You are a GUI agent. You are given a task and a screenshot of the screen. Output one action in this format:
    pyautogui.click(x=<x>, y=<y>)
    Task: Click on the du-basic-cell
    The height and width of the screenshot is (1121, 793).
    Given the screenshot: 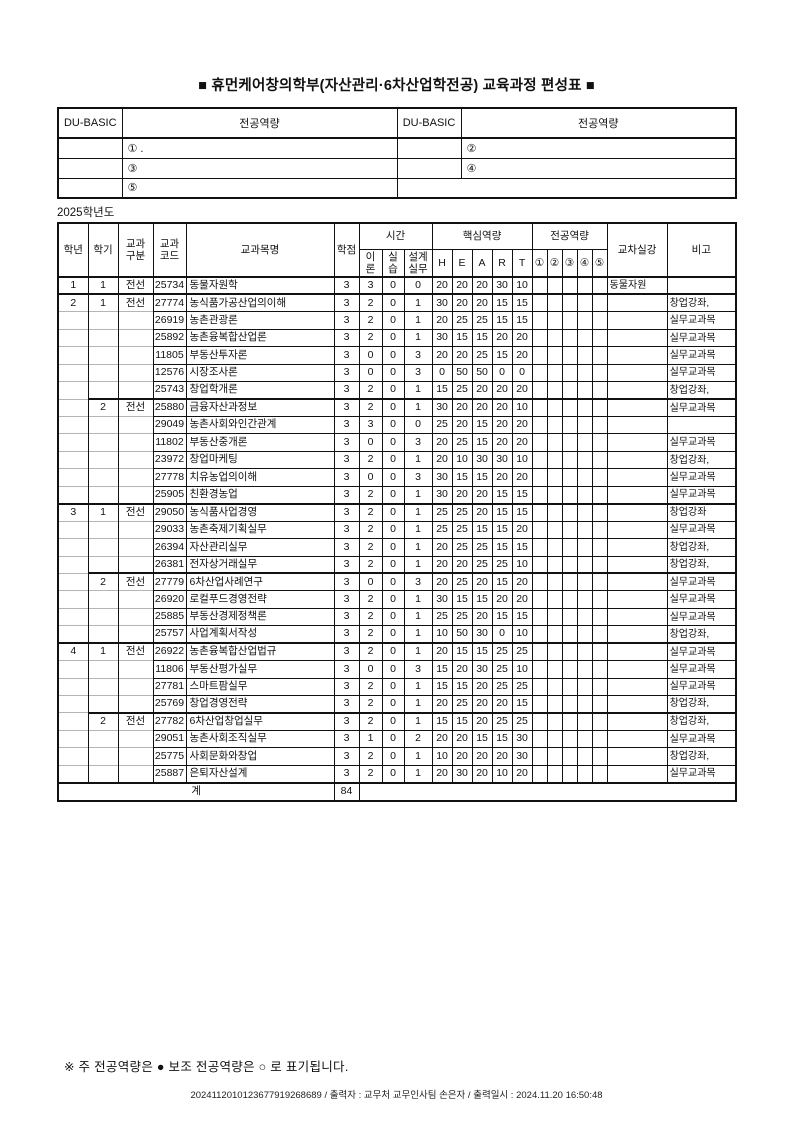 What is the action you would take?
    pyautogui.click(x=429, y=148)
    